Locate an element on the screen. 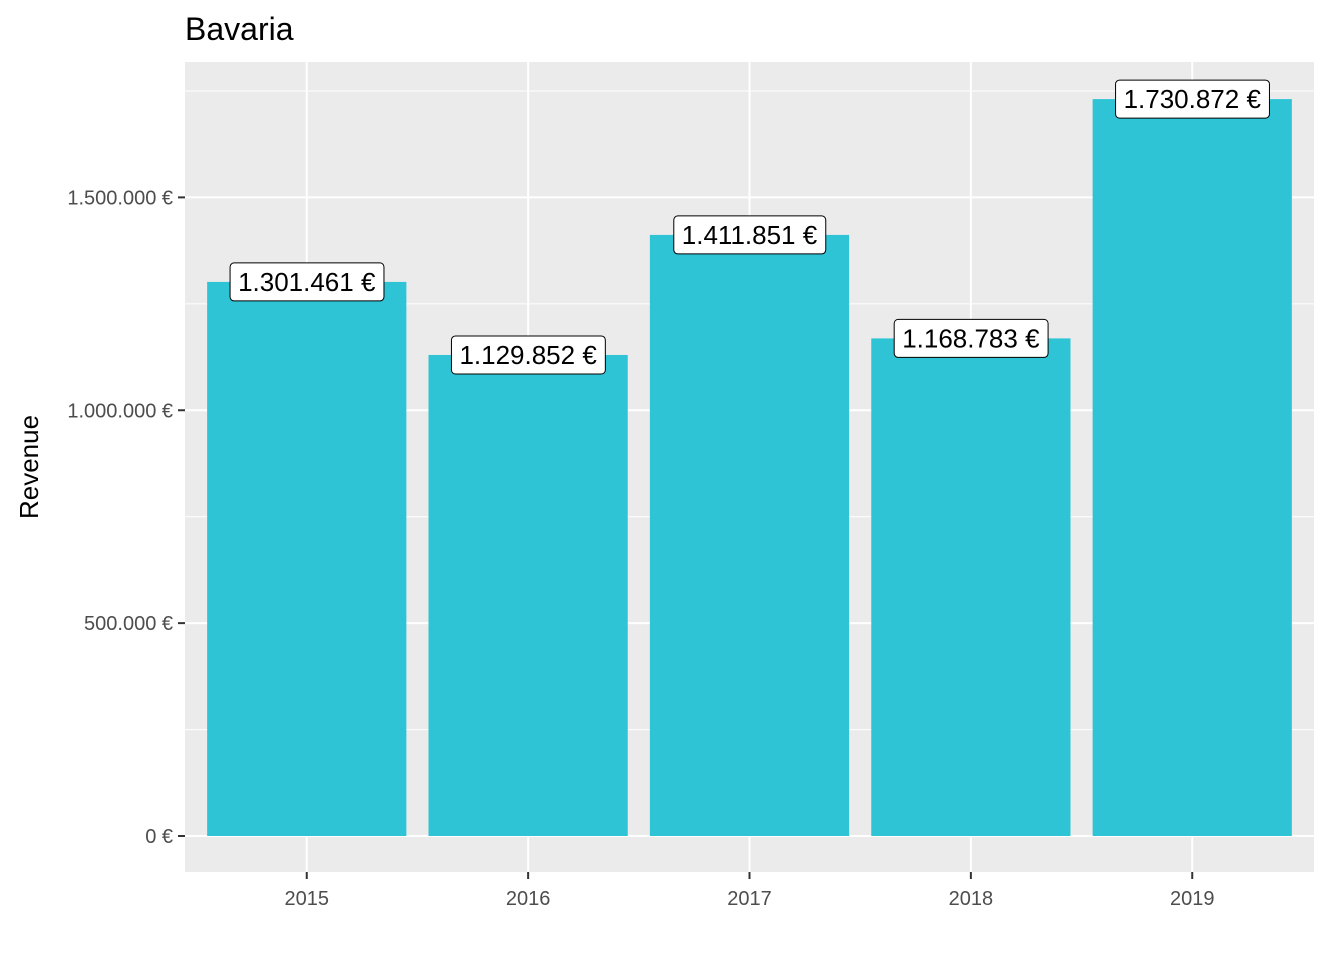  x-tick-label: 2015 is located at coordinates (307, 899).